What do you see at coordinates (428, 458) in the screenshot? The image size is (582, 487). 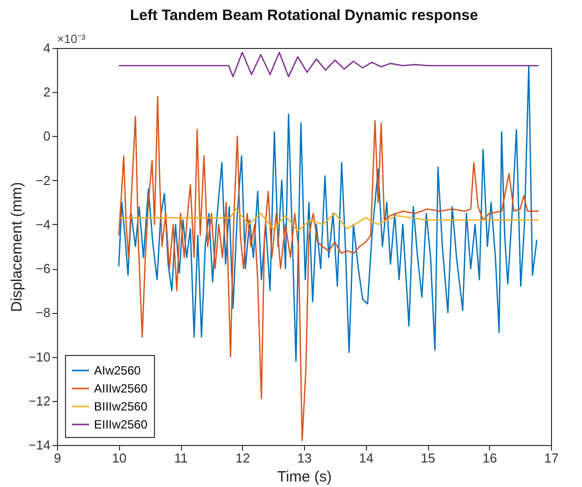 I see `x-tick-label: 15` at bounding box center [428, 458].